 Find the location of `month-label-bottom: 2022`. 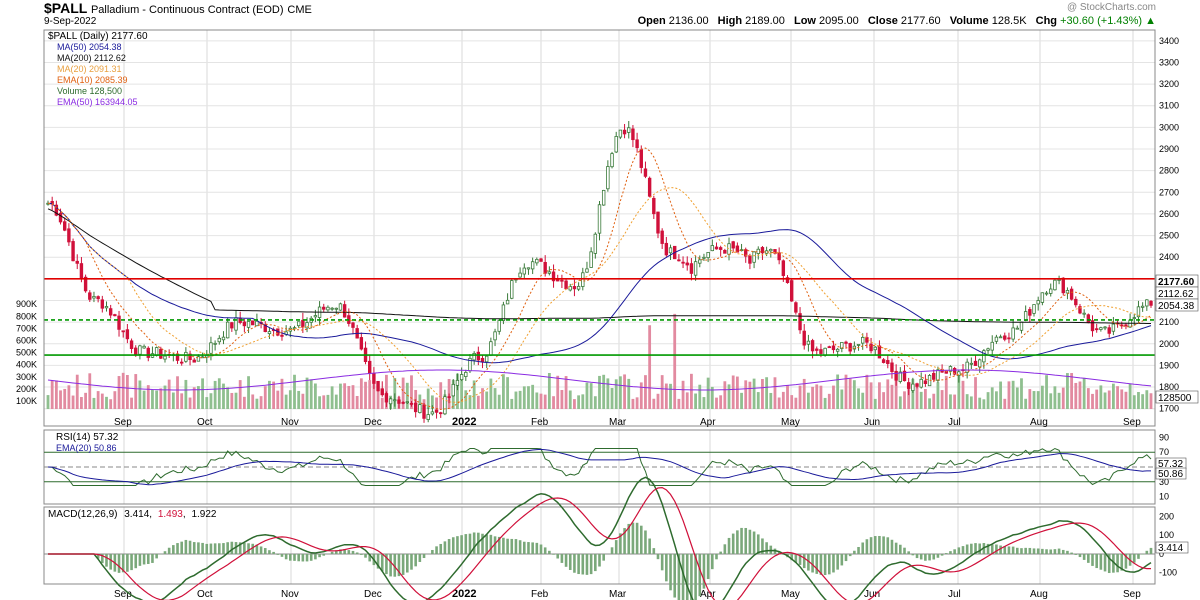

month-label-bottom: 2022 is located at coordinates (464, 594).